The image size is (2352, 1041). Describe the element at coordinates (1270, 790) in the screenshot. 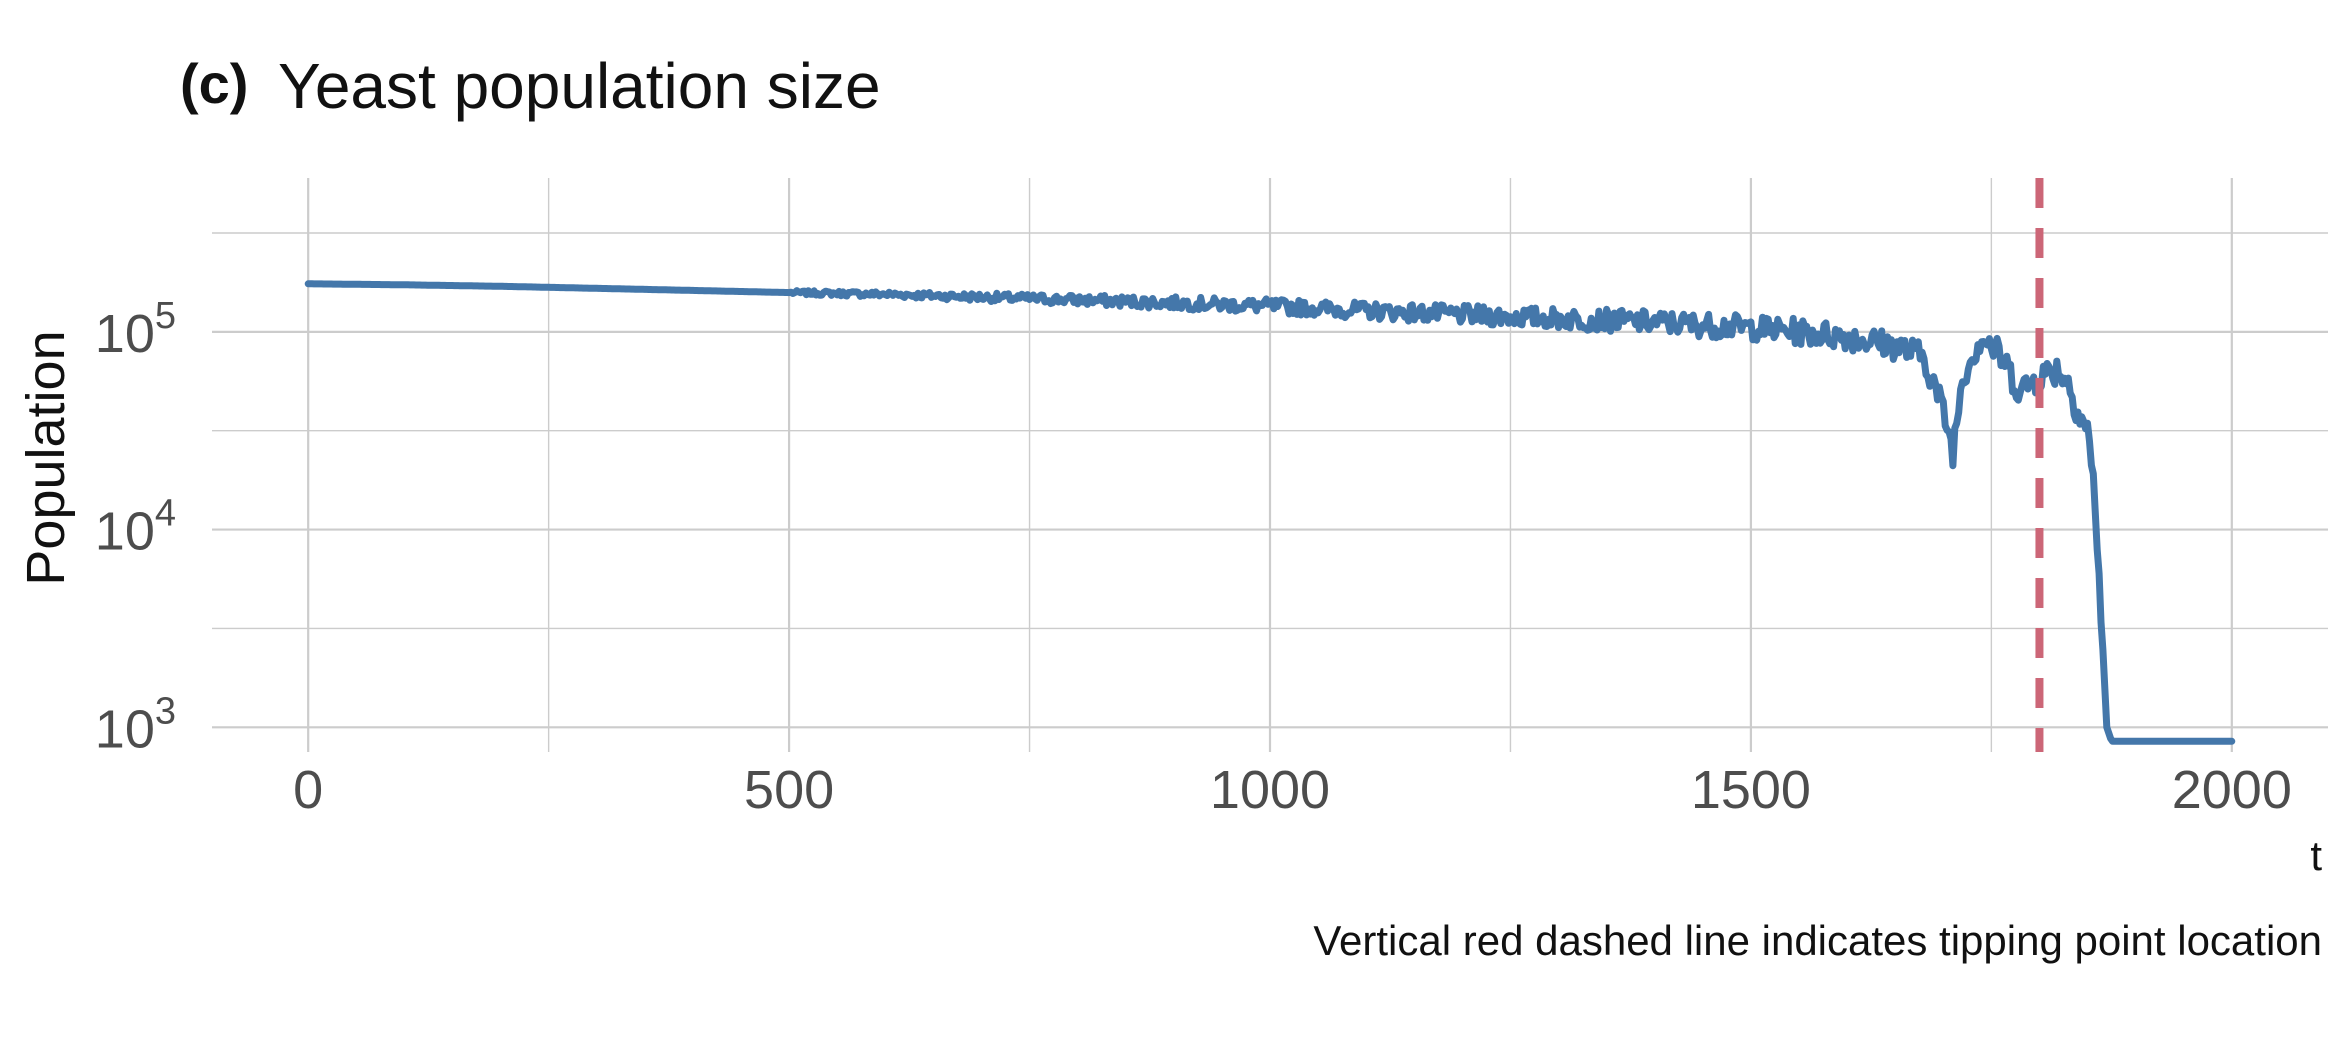

I see `x-tick-label: 1000` at that location.